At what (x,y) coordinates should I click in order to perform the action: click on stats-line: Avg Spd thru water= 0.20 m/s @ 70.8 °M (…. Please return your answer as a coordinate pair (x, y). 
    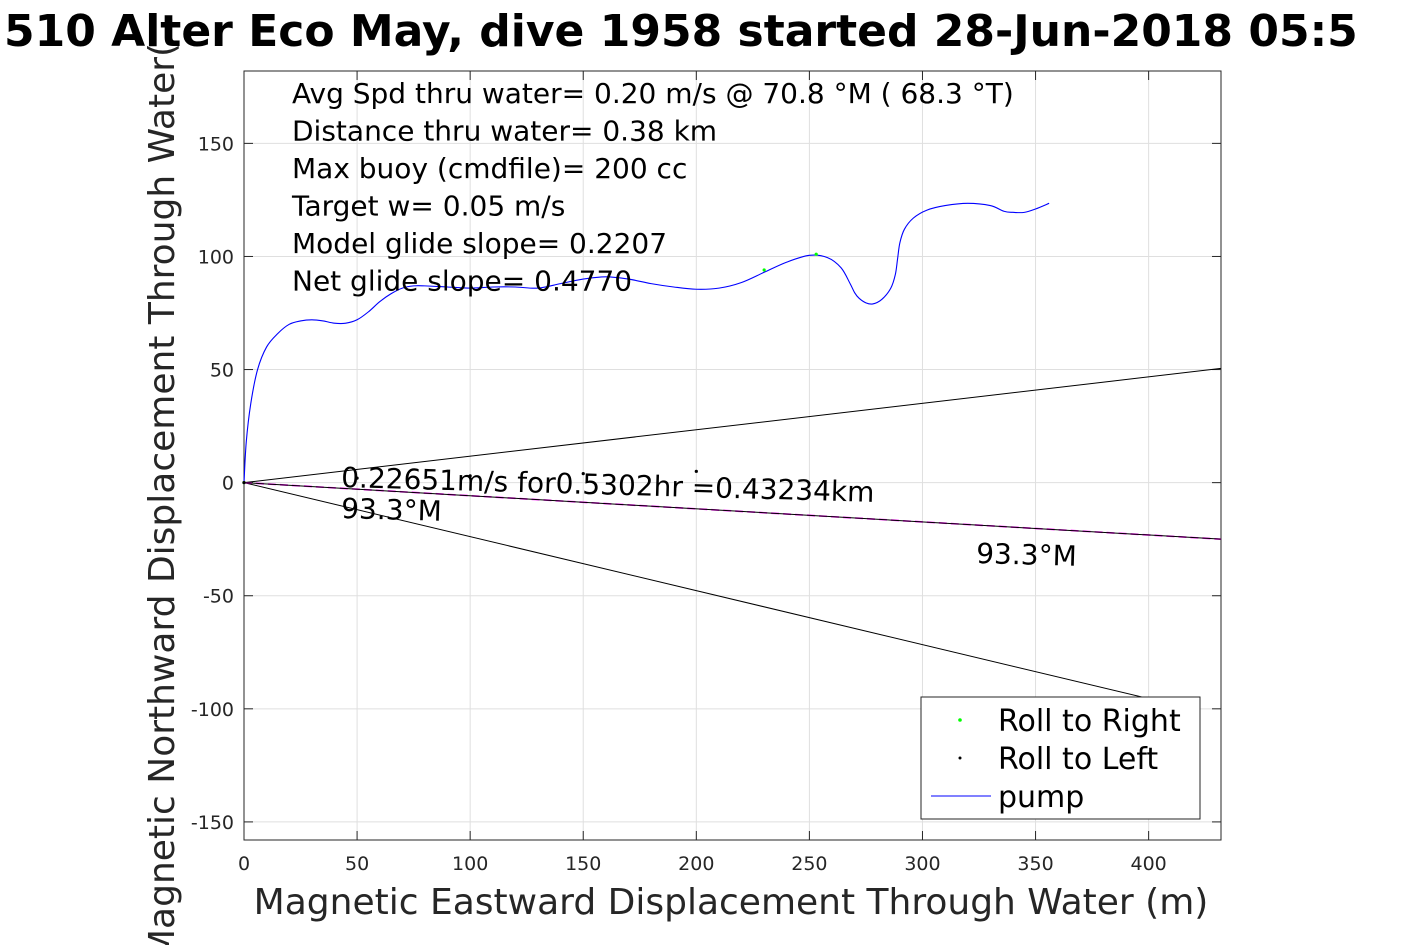
    Looking at the image, I should click on (653, 93).